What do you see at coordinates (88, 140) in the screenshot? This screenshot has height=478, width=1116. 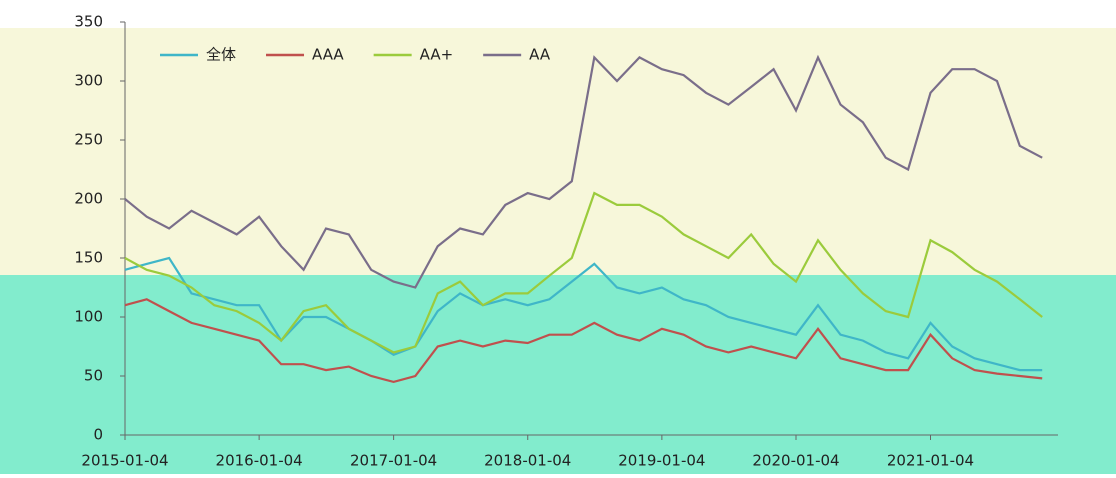 I see `y-tick-label: 250` at bounding box center [88, 140].